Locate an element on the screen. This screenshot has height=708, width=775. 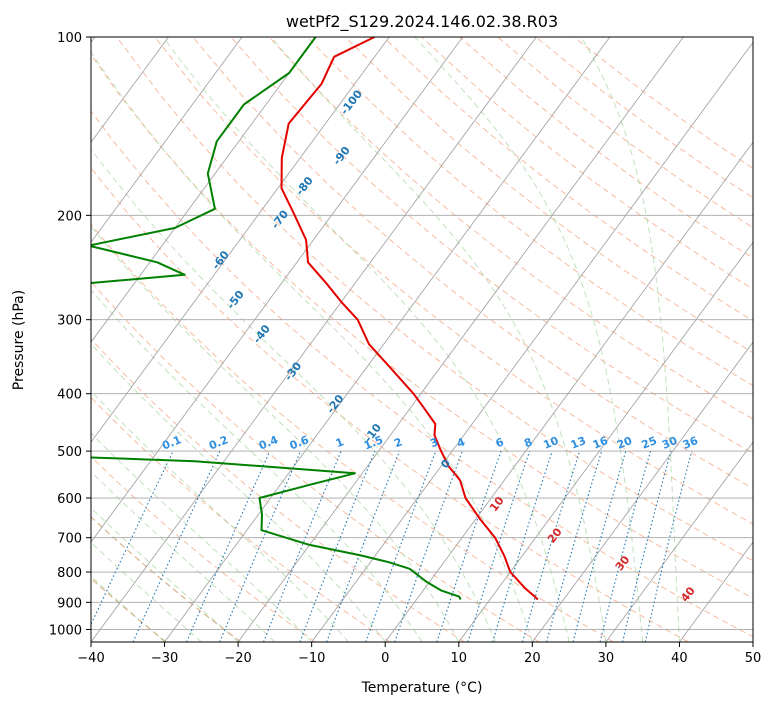
y-tick-label: 100 is located at coordinates (69, 38).